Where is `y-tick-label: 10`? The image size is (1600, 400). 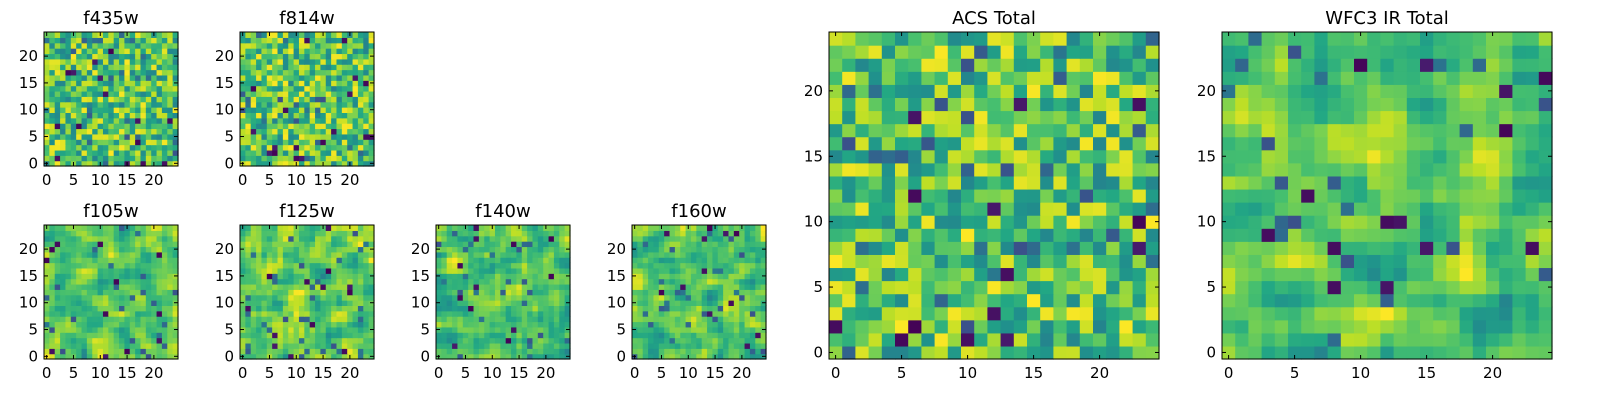 y-tick-label: 10 is located at coordinates (224, 110).